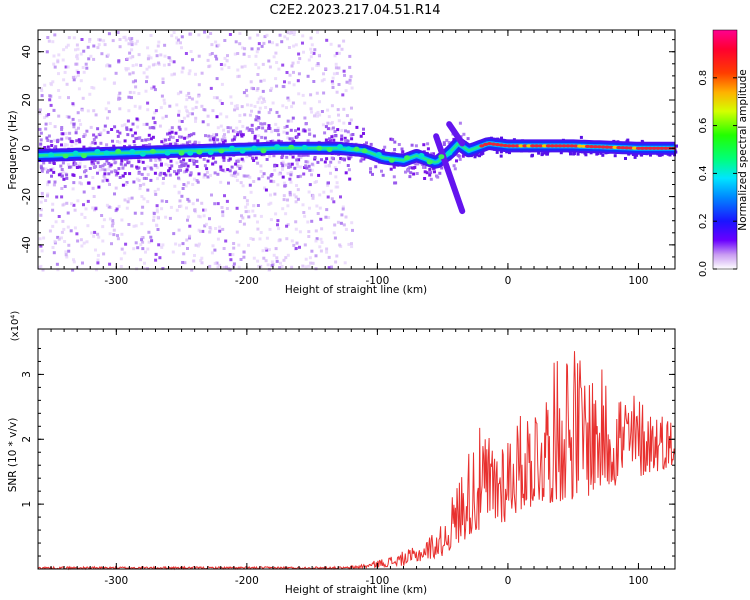 The width and height of the screenshot is (750, 600). I want to click on snr-y-tick-label: 3, so click(27, 374).